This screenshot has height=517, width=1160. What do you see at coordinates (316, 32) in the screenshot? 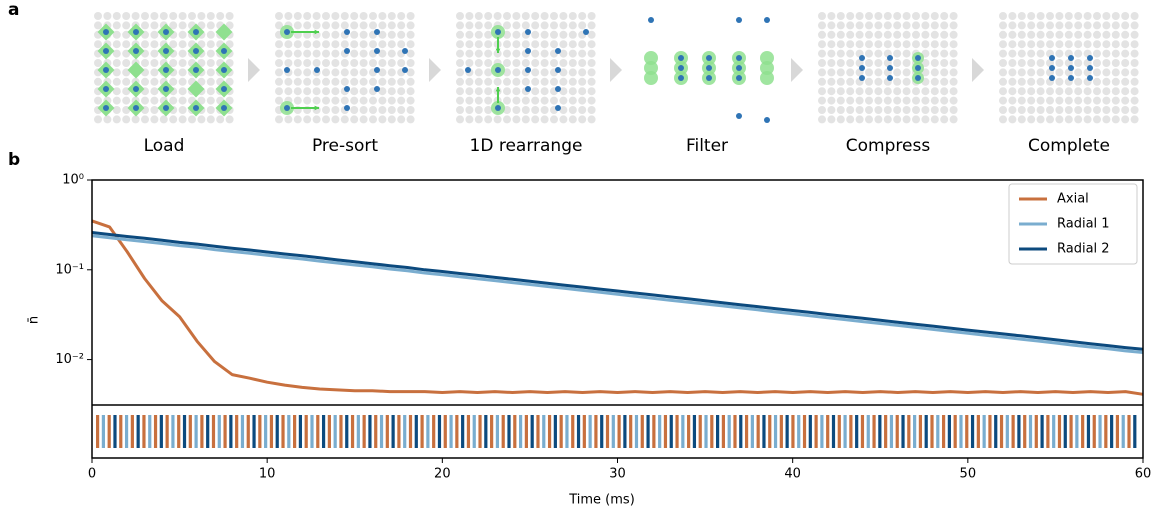
I see `arrow-head` at bounding box center [316, 32].